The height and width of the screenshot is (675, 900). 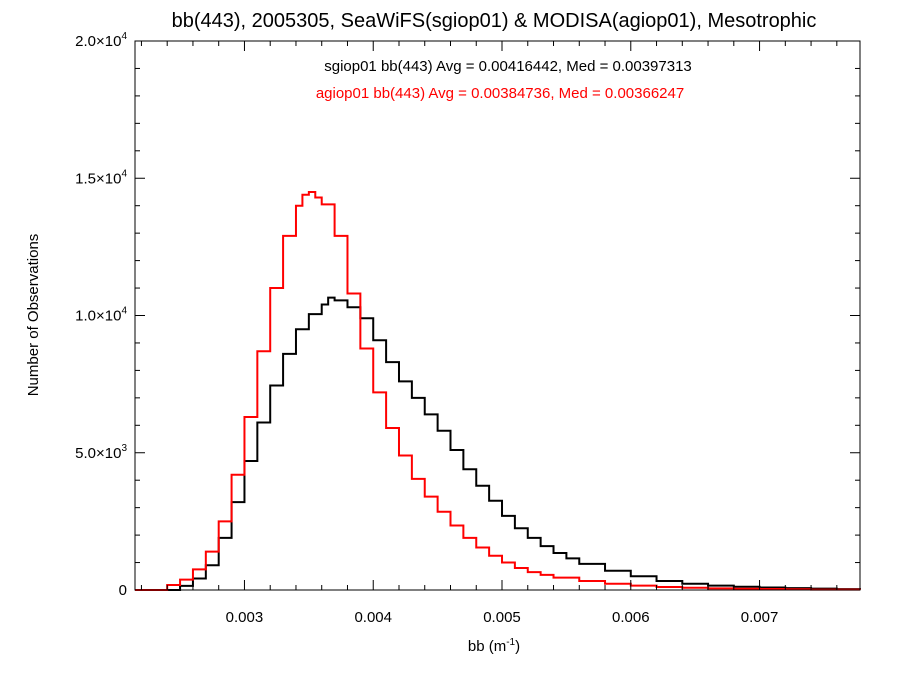 I want to click on y-tick-label: 1.5×10⁴, so click(x=101, y=177).